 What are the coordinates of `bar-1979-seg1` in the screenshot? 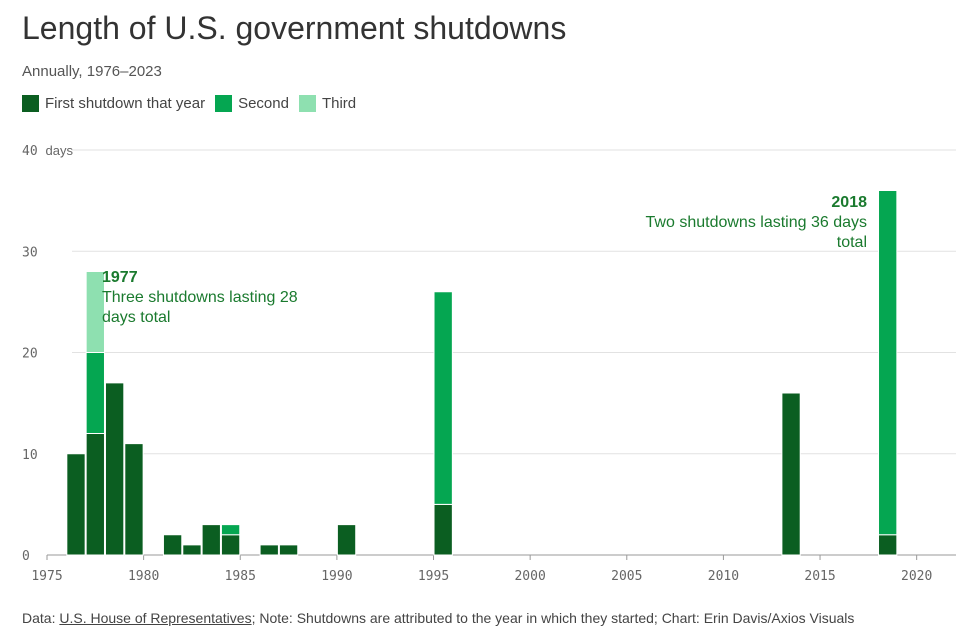 It's located at (134, 499).